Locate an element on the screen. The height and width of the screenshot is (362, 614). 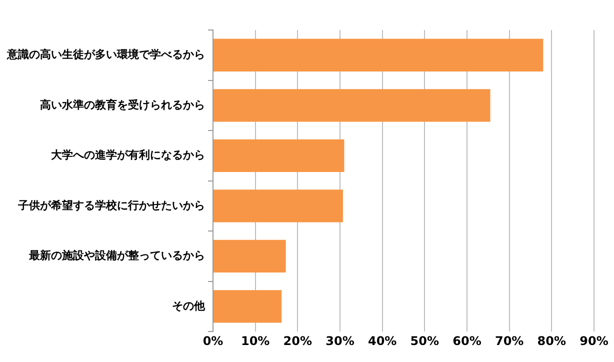
y-tick-label: 意識の高い生徒が多い環境で学べるから is located at coordinates (105, 54).